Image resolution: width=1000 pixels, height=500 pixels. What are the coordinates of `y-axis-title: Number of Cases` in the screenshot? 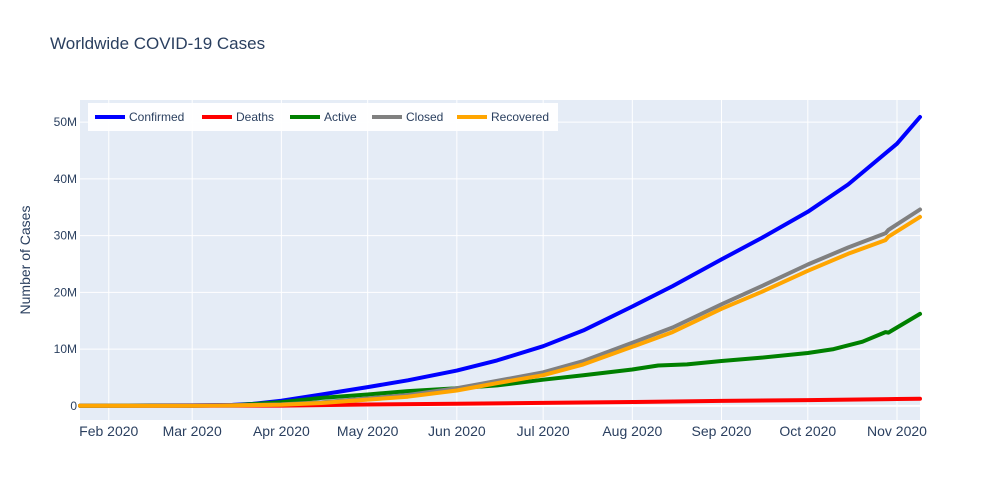 It's located at (25, 260).